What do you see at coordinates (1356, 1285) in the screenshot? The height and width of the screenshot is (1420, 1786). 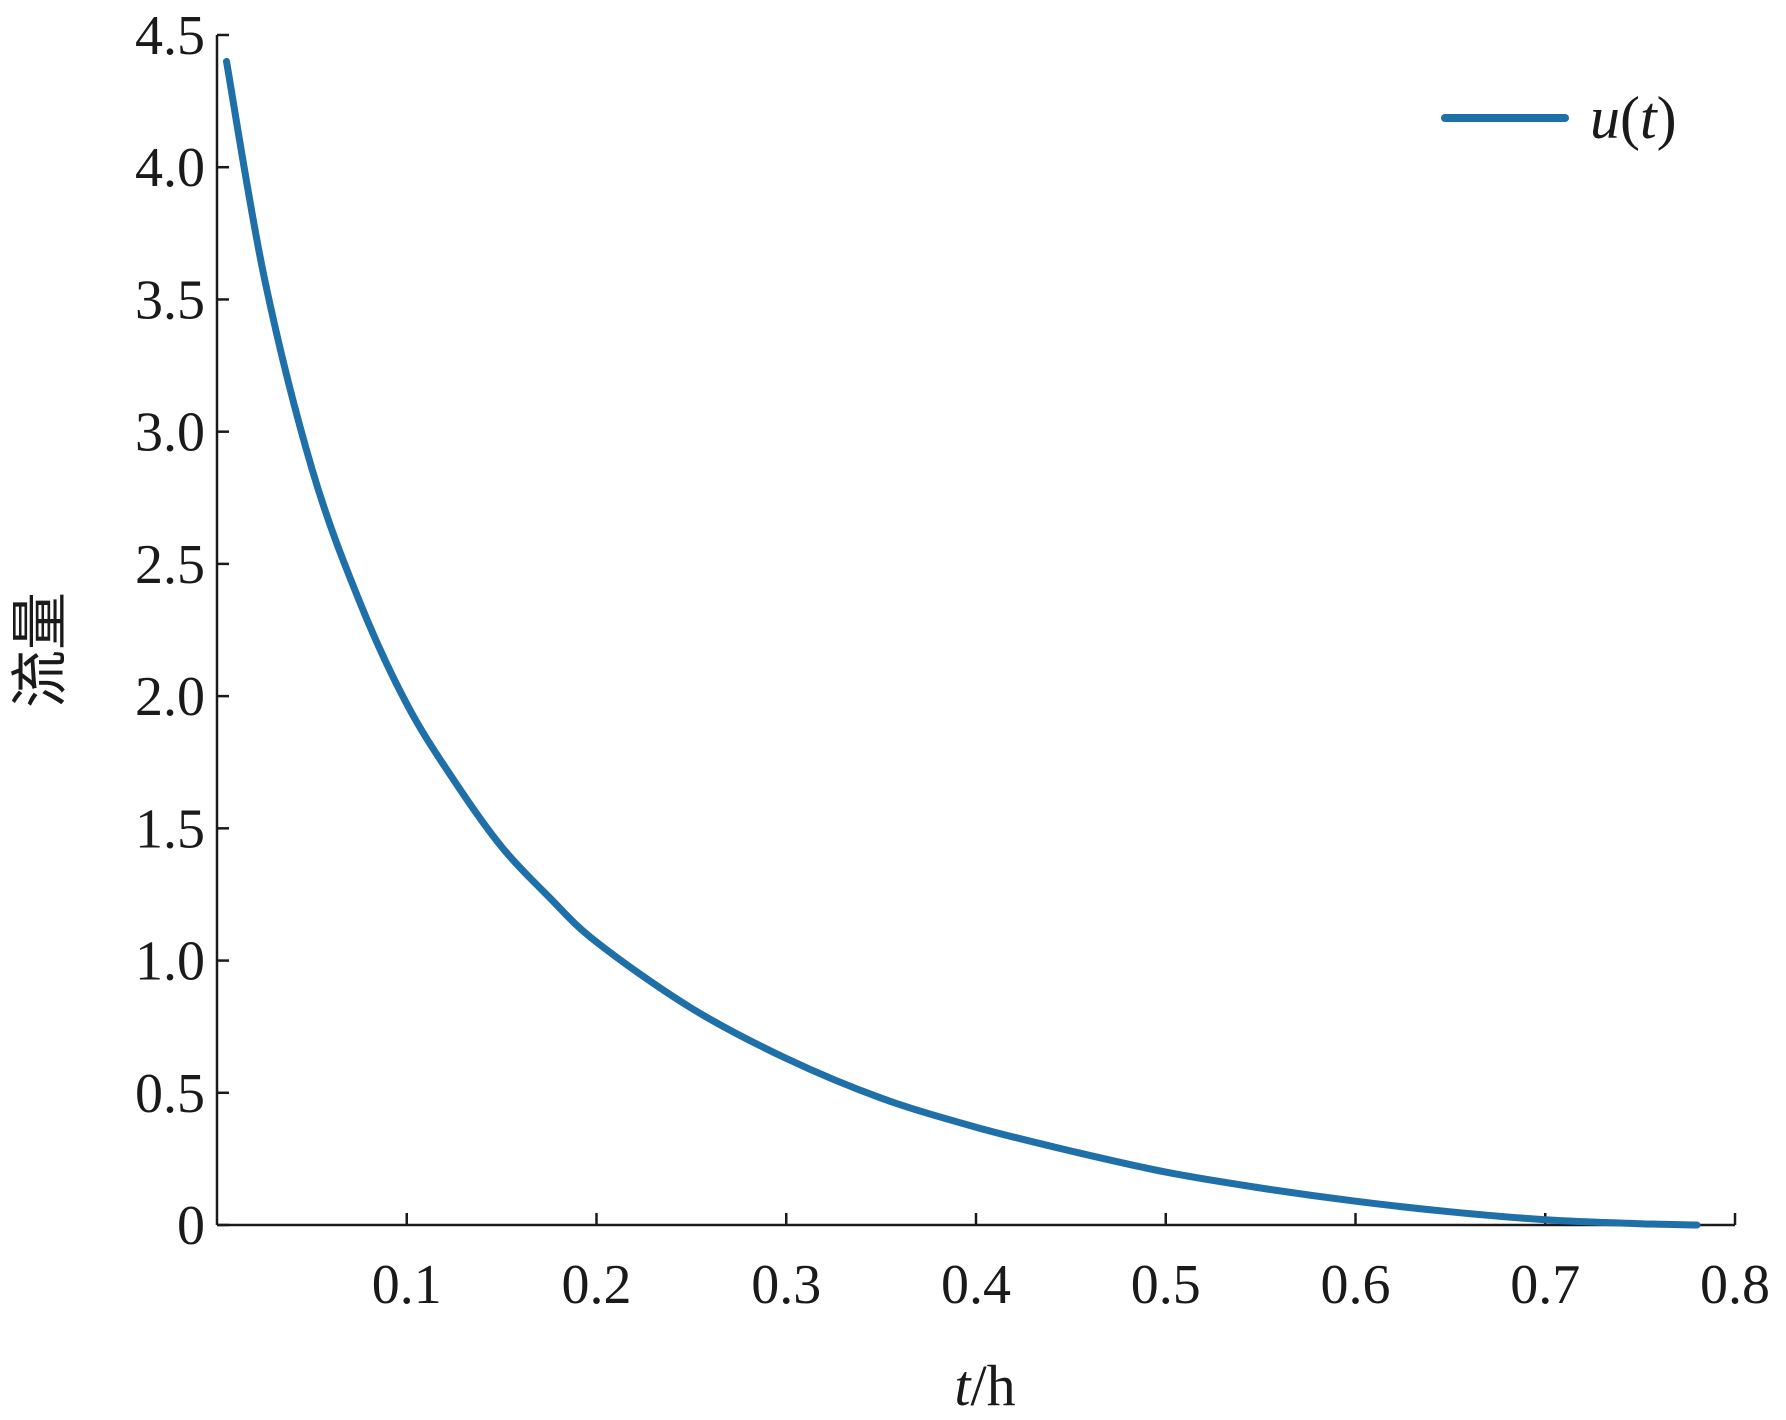 I see `x-tick-label: 0.6` at bounding box center [1356, 1285].